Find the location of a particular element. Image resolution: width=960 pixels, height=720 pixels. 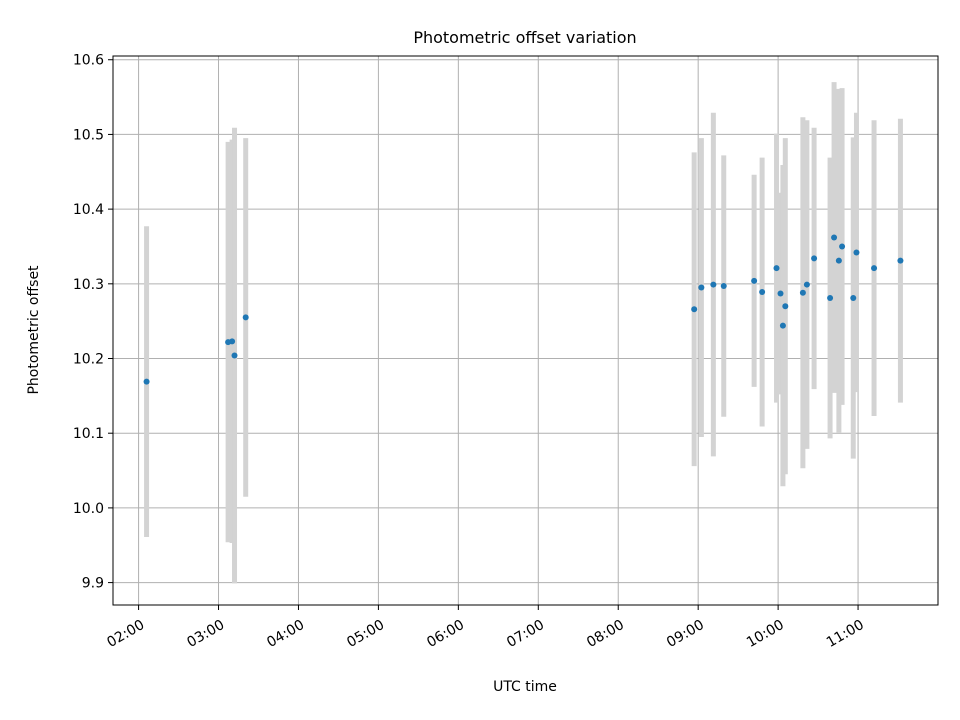

y-tick-label: 9.9 is located at coordinates (93, 584).